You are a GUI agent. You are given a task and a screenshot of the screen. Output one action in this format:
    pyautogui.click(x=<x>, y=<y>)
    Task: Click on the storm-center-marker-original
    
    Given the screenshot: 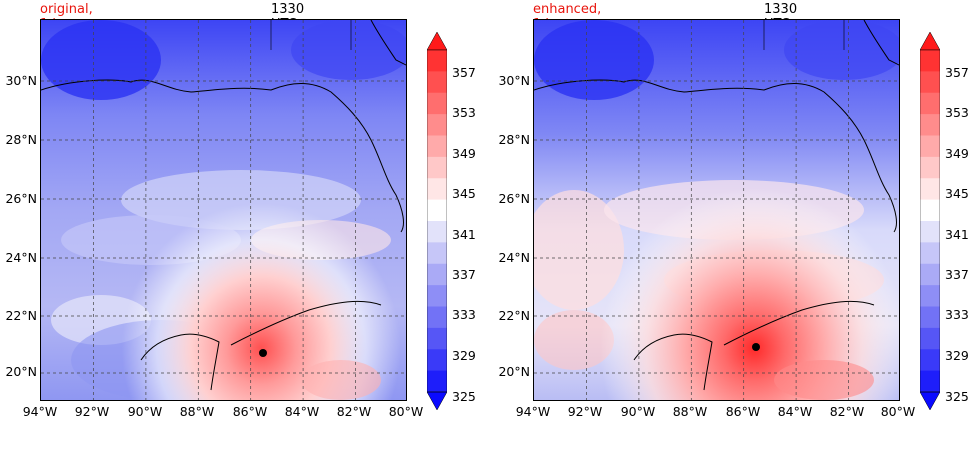 What is the action you would take?
    pyautogui.click(x=263, y=353)
    